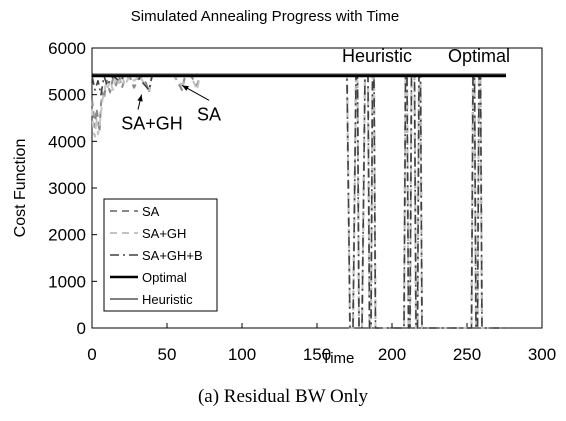 The height and width of the screenshot is (421, 566). What do you see at coordinates (152, 124) in the screenshot?
I see `annotation-label: SA+GH` at bounding box center [152, 124].